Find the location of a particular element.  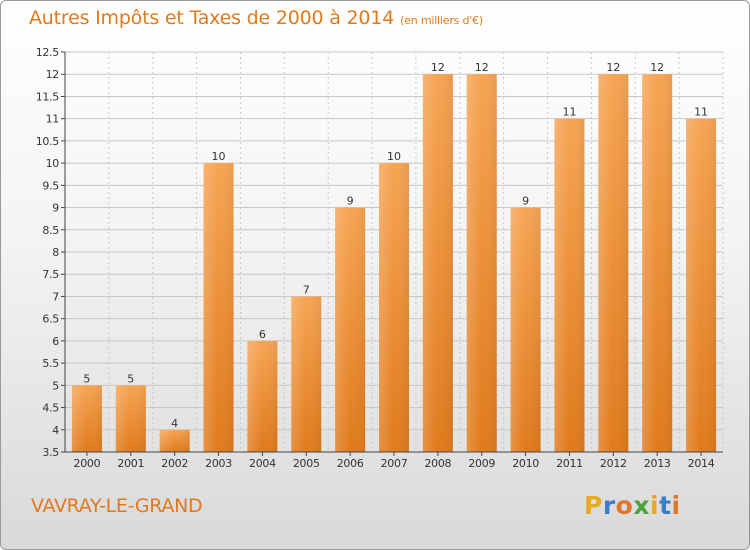

y-tick-label: 10 is located at coordinates (53, 163).